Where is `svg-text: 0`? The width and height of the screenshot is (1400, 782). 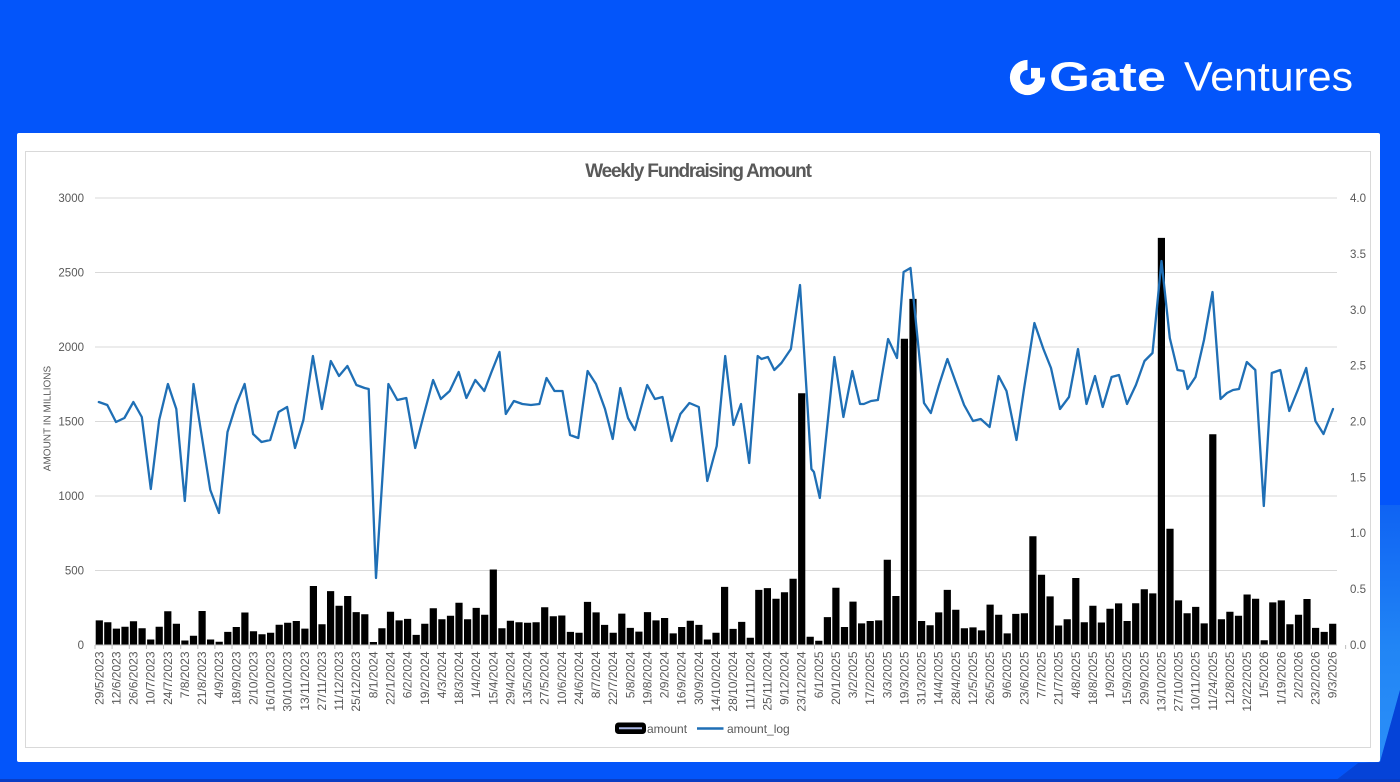 svg-text: 0 is located at coordinates (81, 646).